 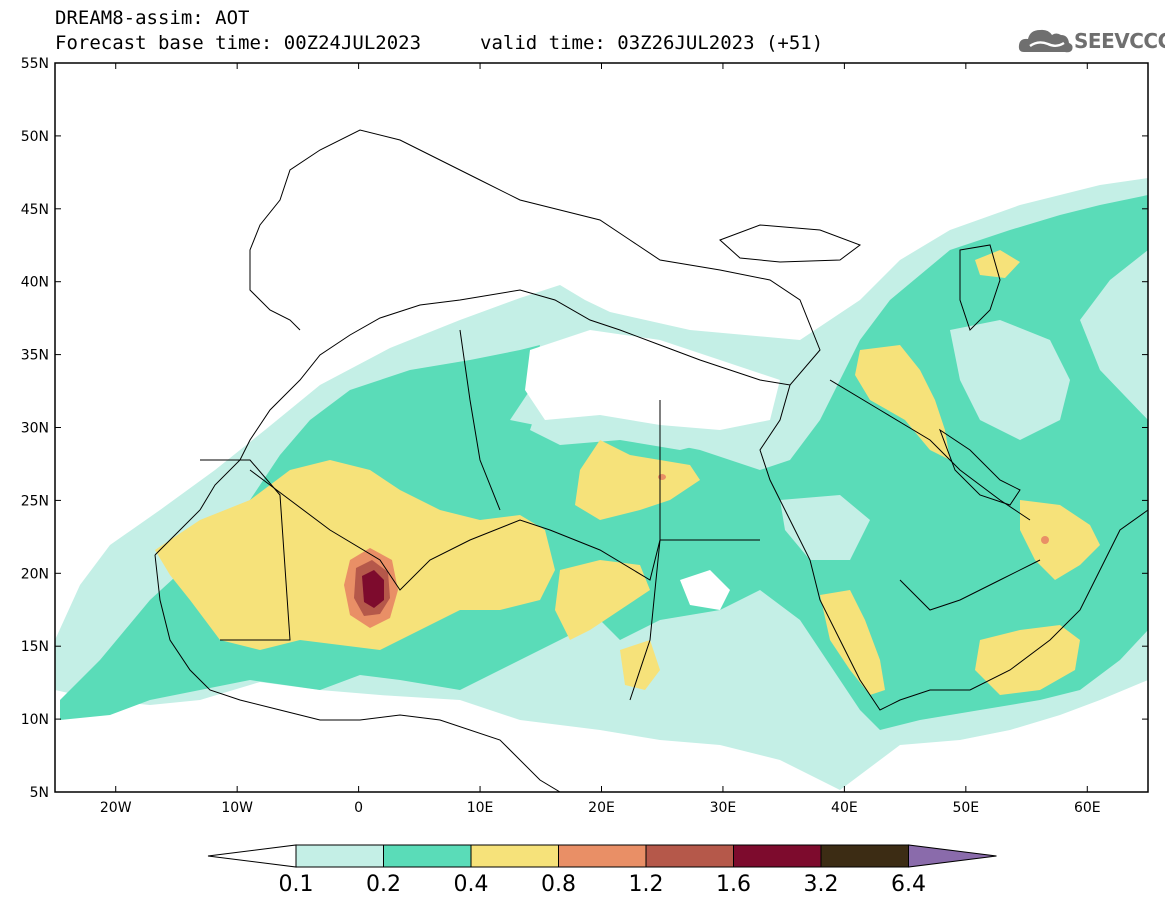 What do you see at coordinates (35, 356) in the screenshot?
I see `lat-label: 35N` at bounding box center [35, 356].